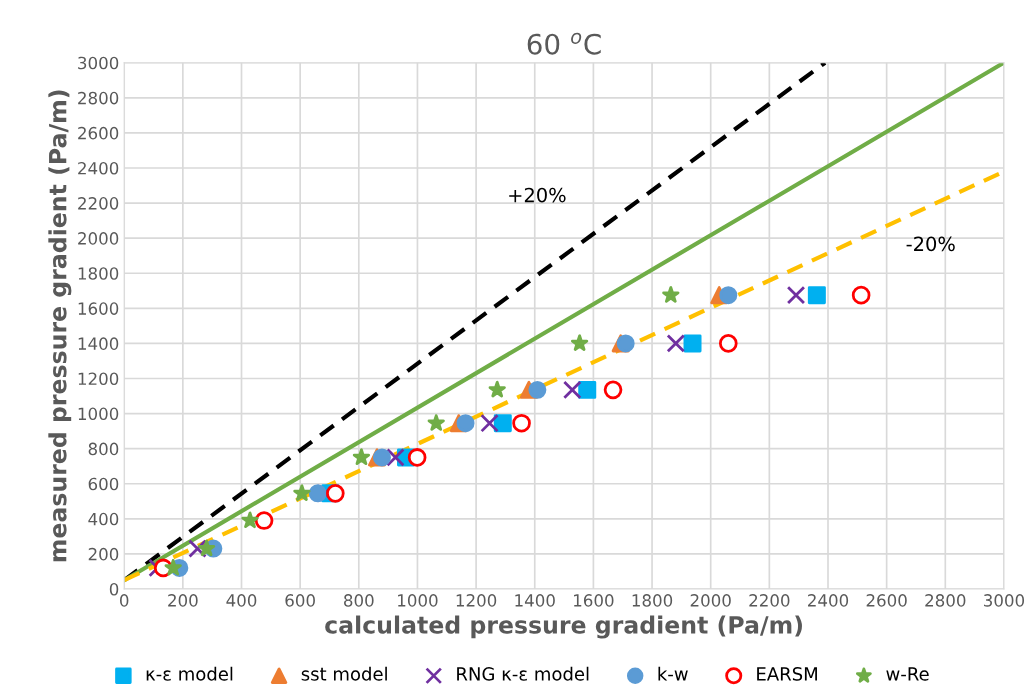  Describe the element at coordinates (241, 600) in the screenshot. I see `x-tick-label: 400` at that location.